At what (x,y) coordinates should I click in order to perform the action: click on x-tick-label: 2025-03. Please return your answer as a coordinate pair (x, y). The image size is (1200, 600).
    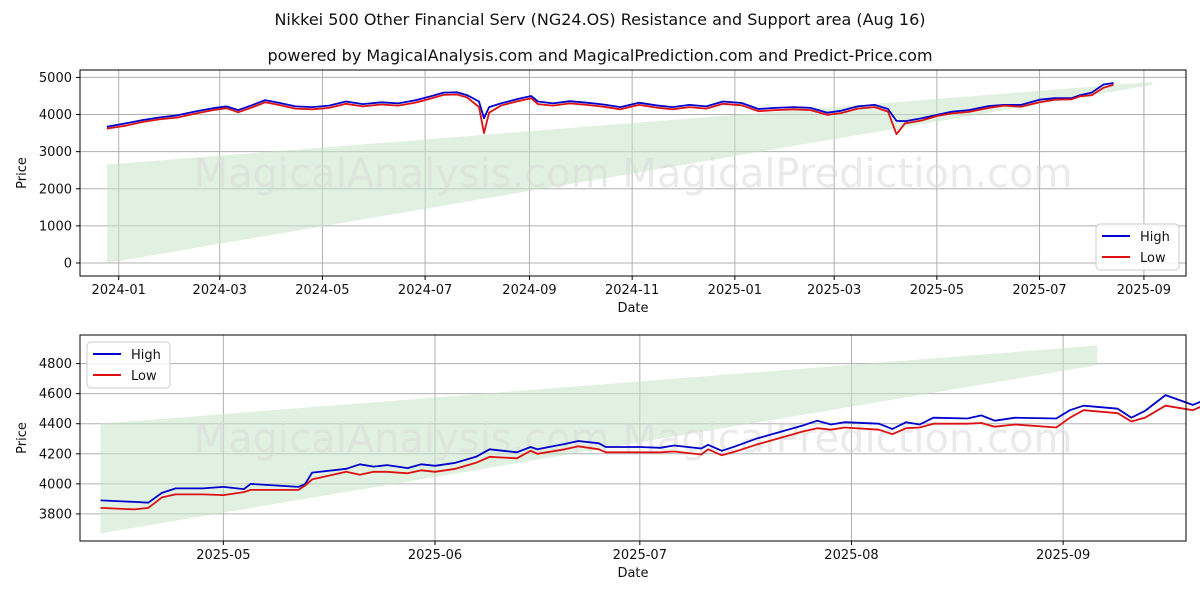
    Looking at the image, I should click on (834, 290).